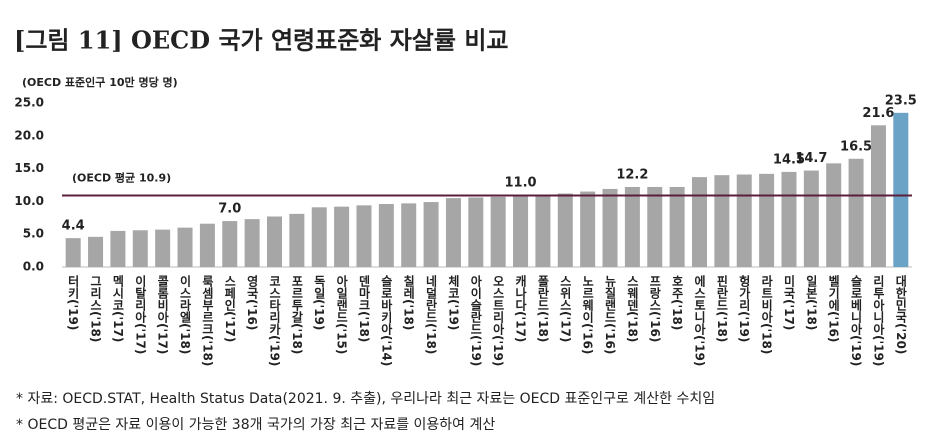 This screenshot has height=441, width=936. I want to click on x-tick-label: 아이슬란드('19), so click(476, 320).